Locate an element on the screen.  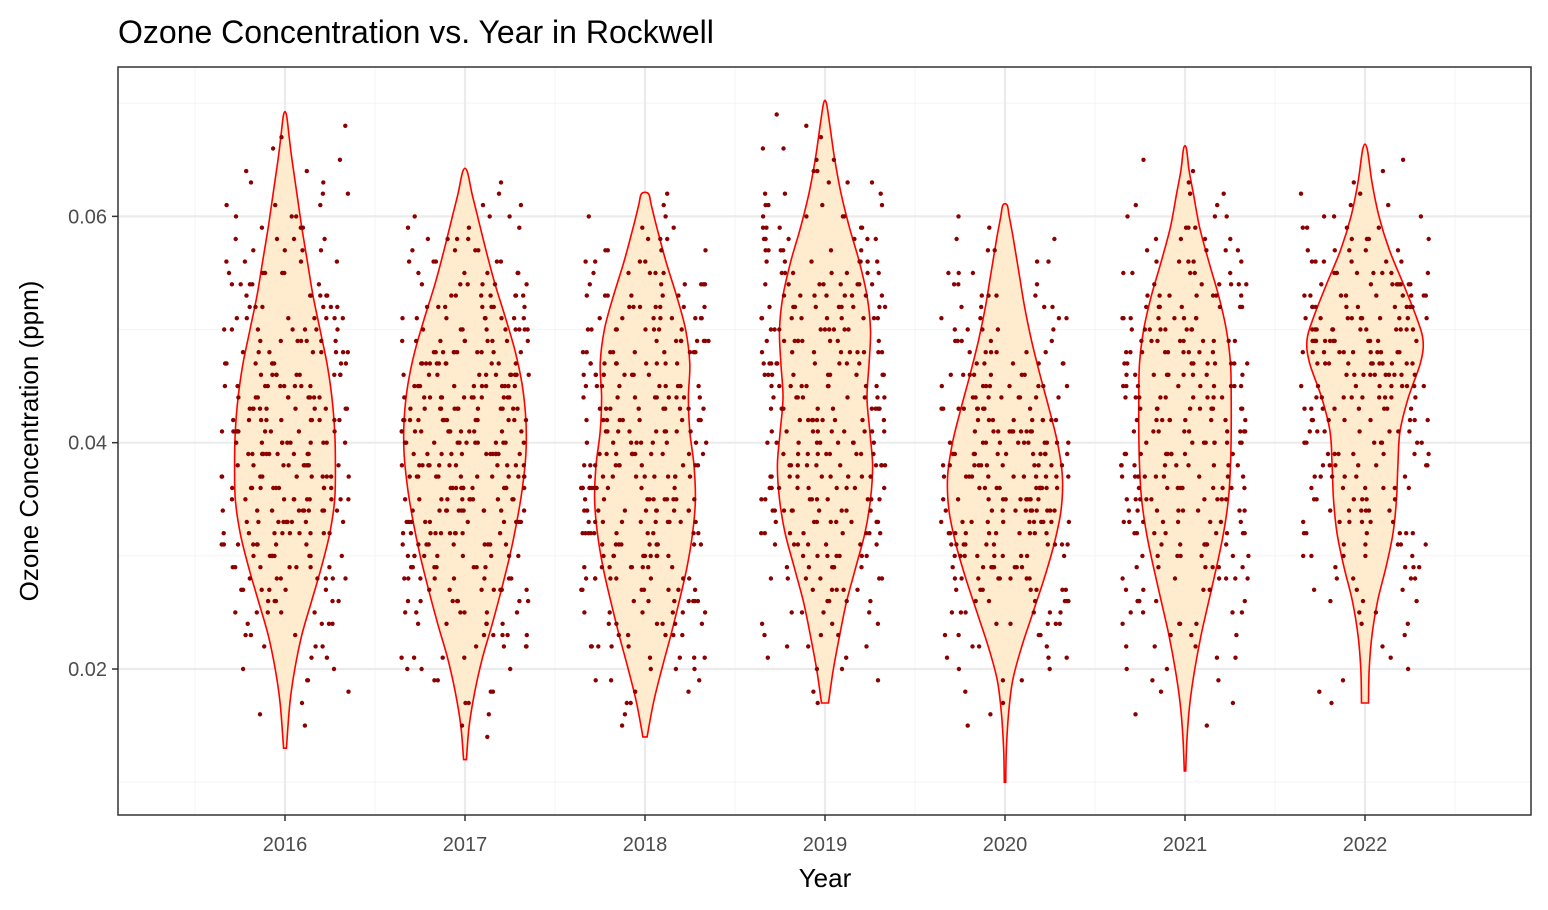
x-tick-label: 2018 is located at coordinates (645, 845).